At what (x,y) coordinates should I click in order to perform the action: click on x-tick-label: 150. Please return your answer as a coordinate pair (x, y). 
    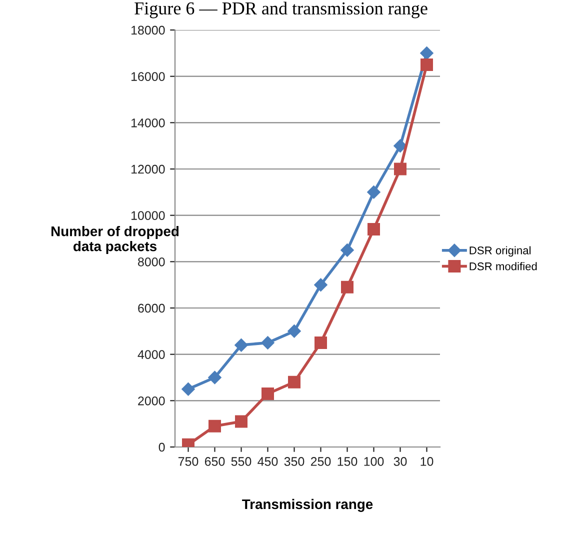
    Looking at the image, I should click on (348, 461).